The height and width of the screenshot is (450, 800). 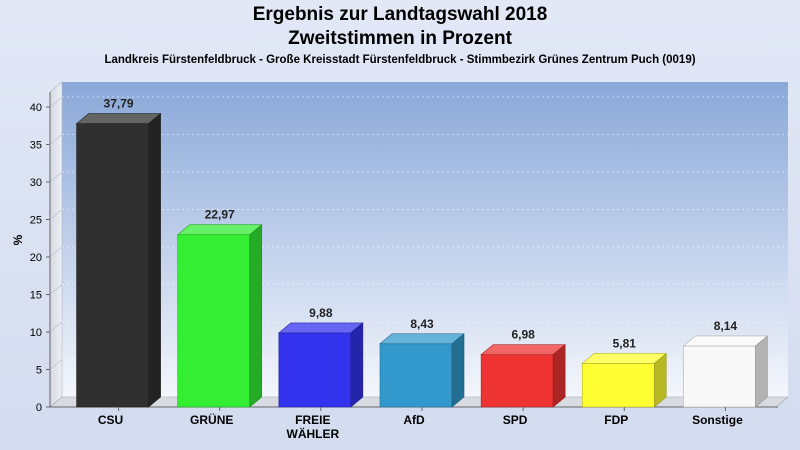 I want to click on bar-value-label: 5,81, so click(x=625, y=343).